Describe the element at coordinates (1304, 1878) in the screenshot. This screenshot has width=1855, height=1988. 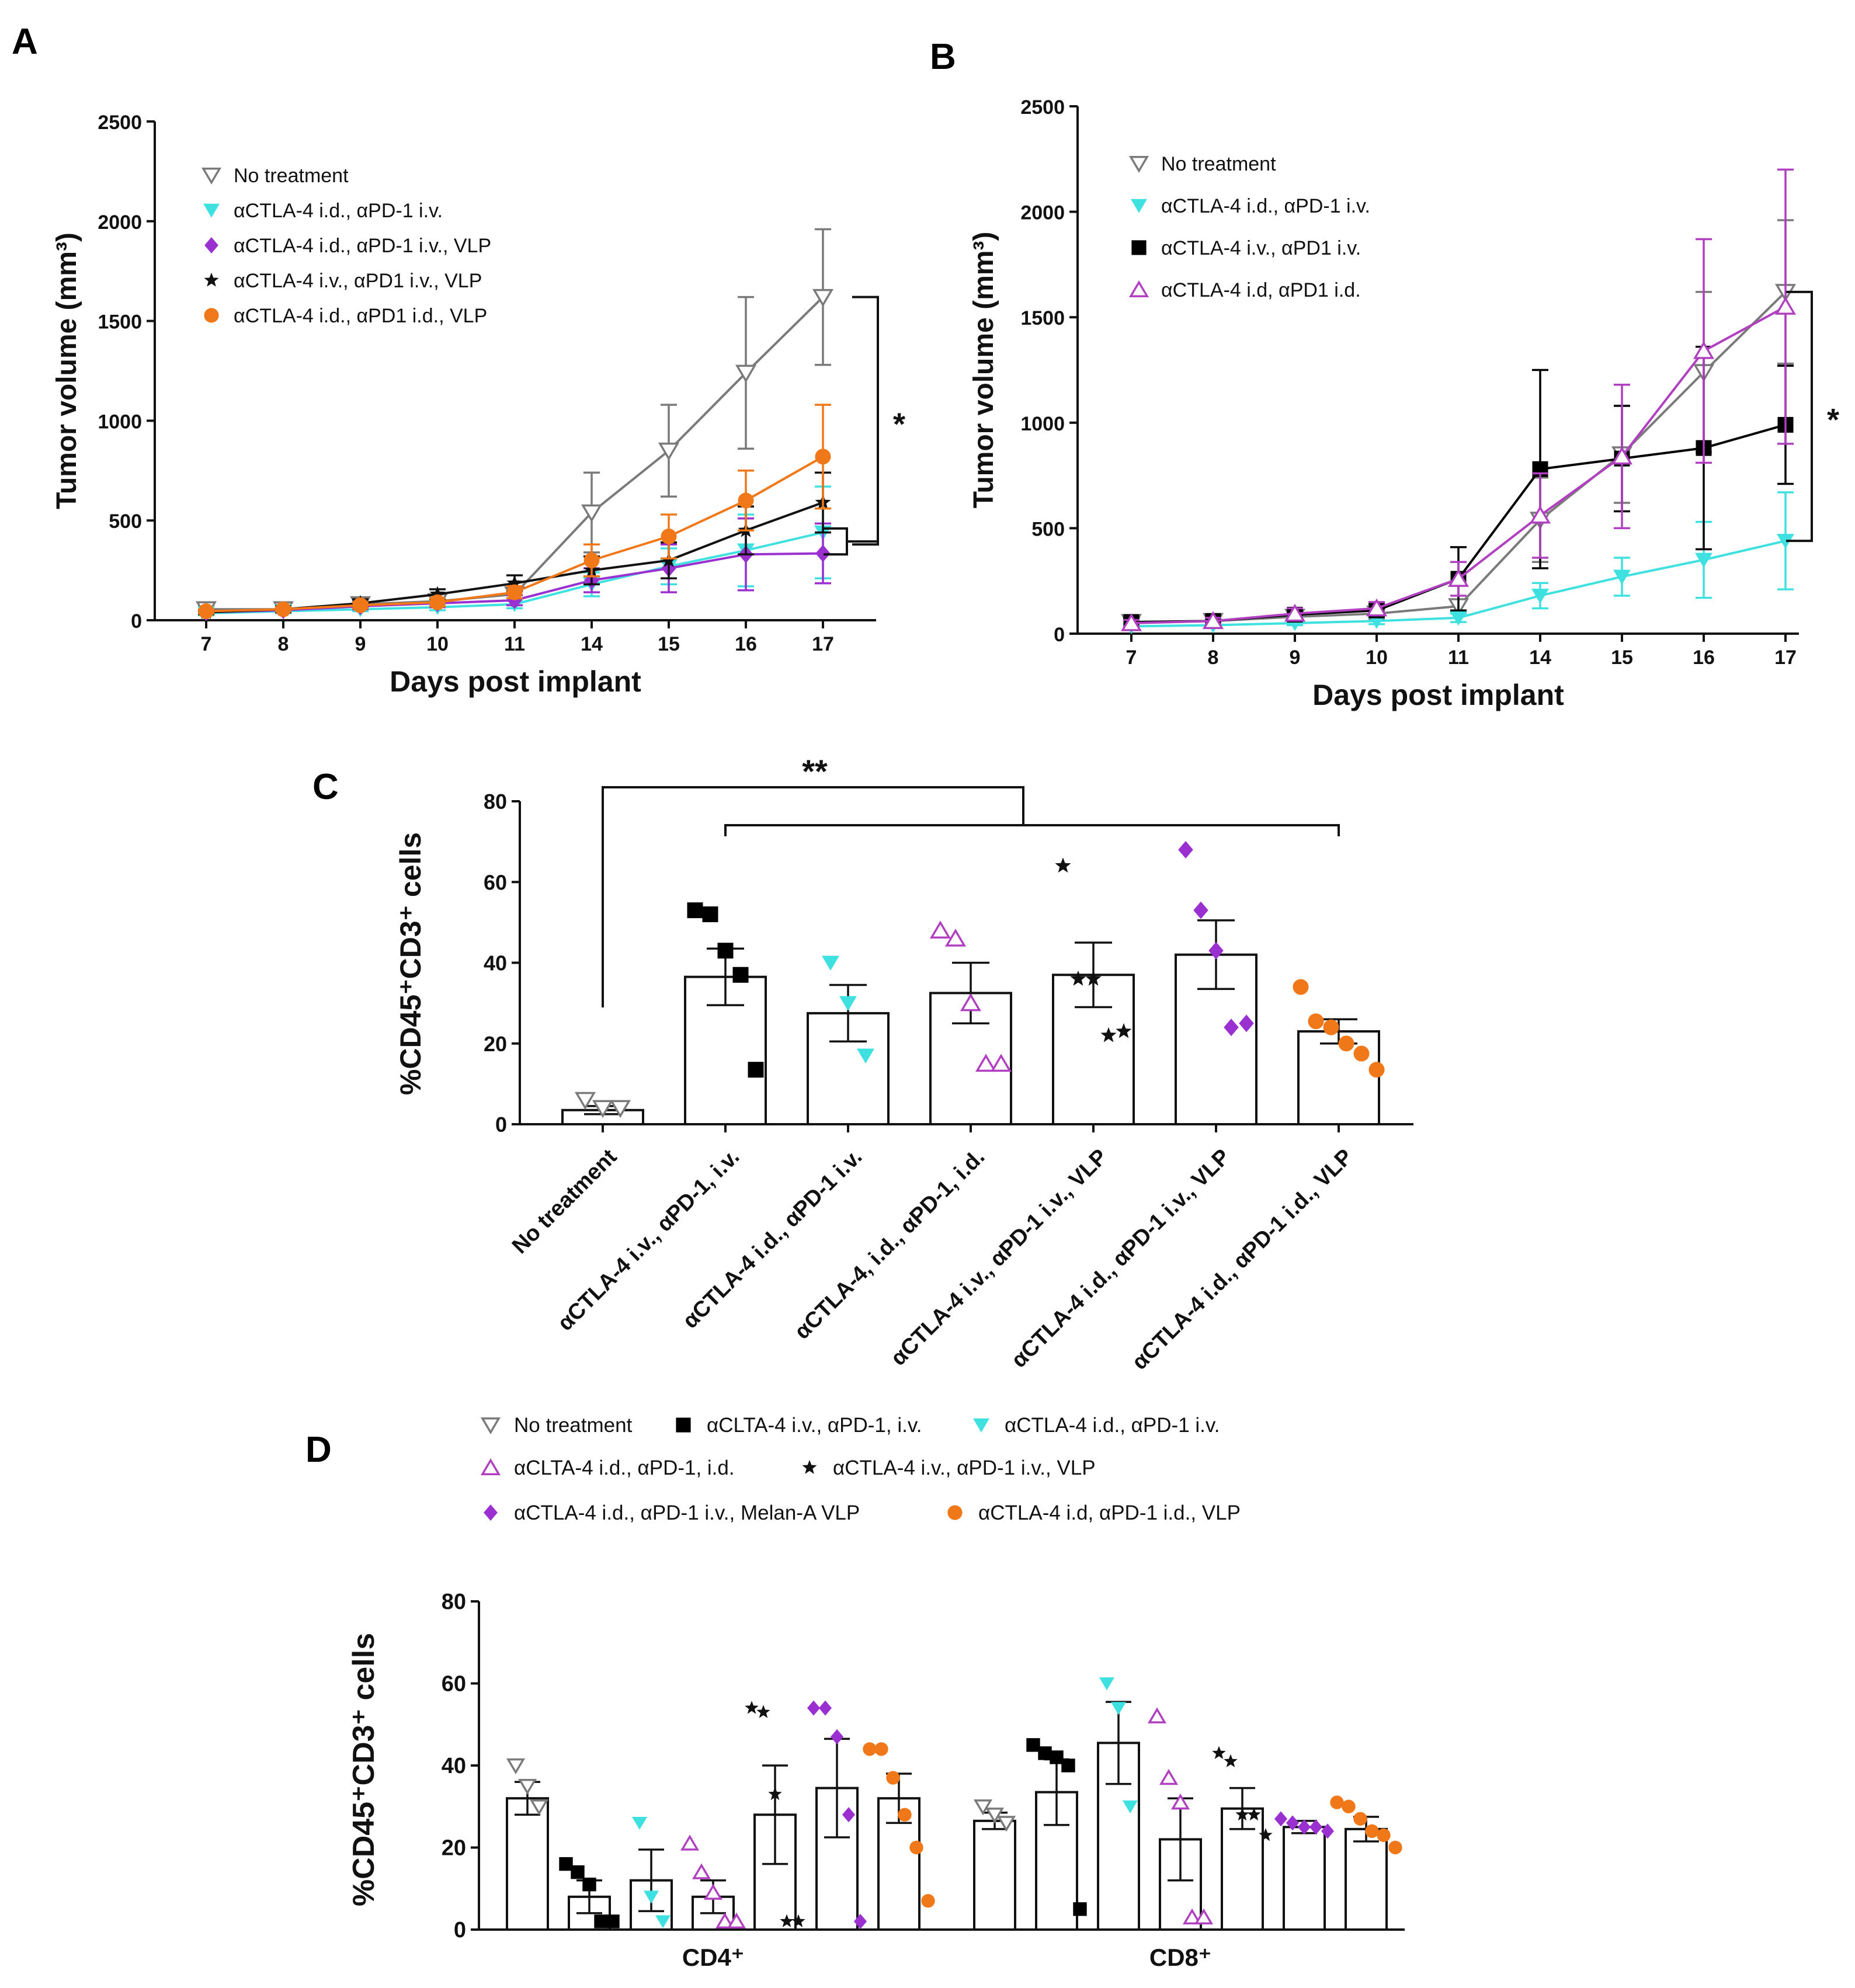
I see `bar` at that location.